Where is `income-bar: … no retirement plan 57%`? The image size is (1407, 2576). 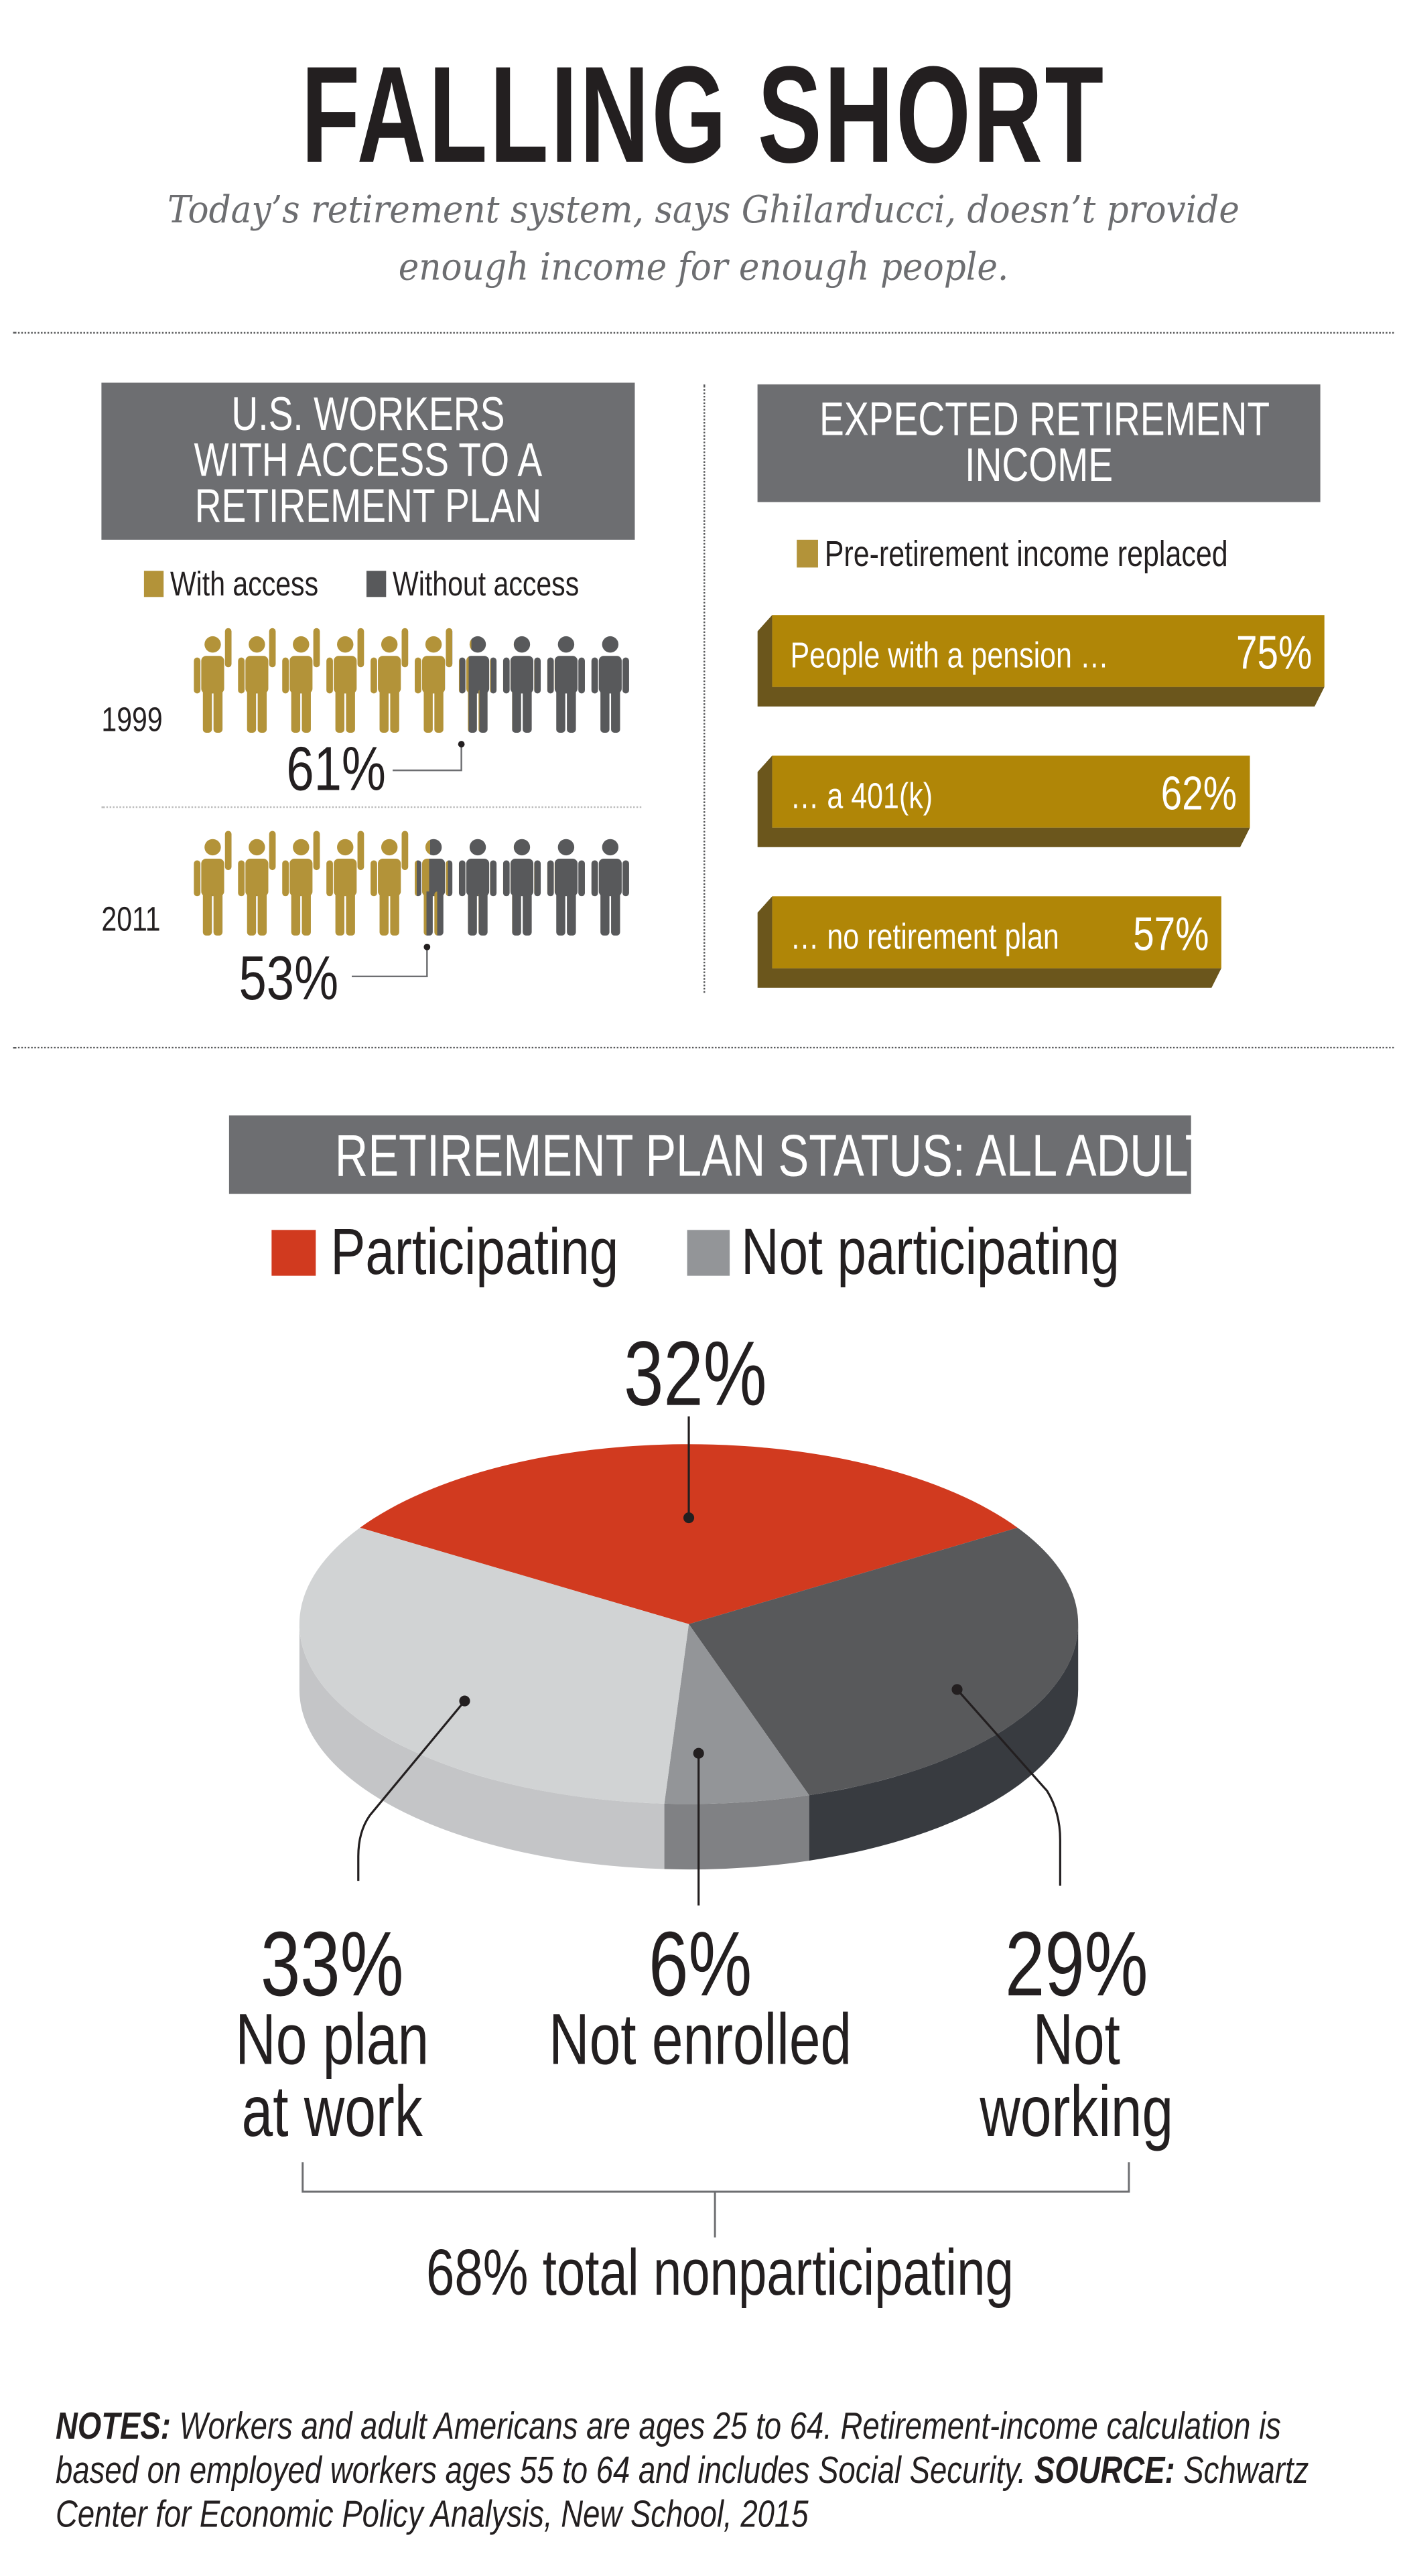 income-bar: … no retirement plan 57% is located at coordinates (989, 942).